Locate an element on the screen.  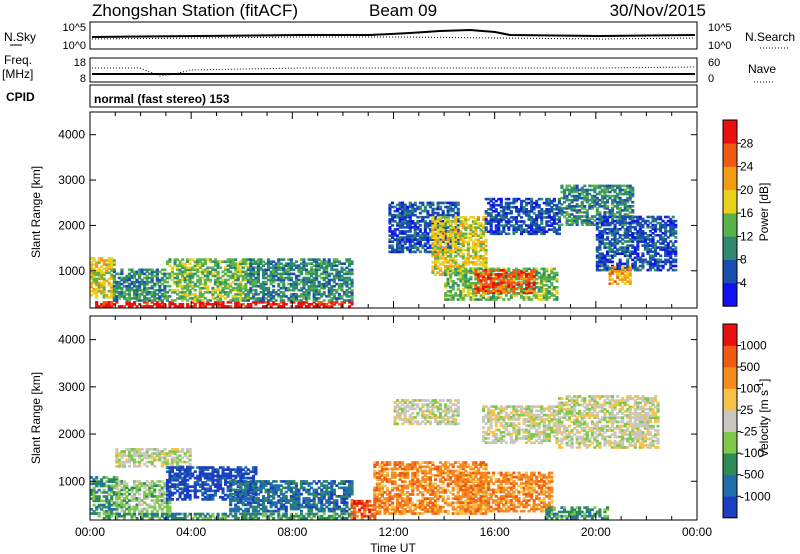
power-colorbar-tick-label: 4 is located at coordinates (743, 283).